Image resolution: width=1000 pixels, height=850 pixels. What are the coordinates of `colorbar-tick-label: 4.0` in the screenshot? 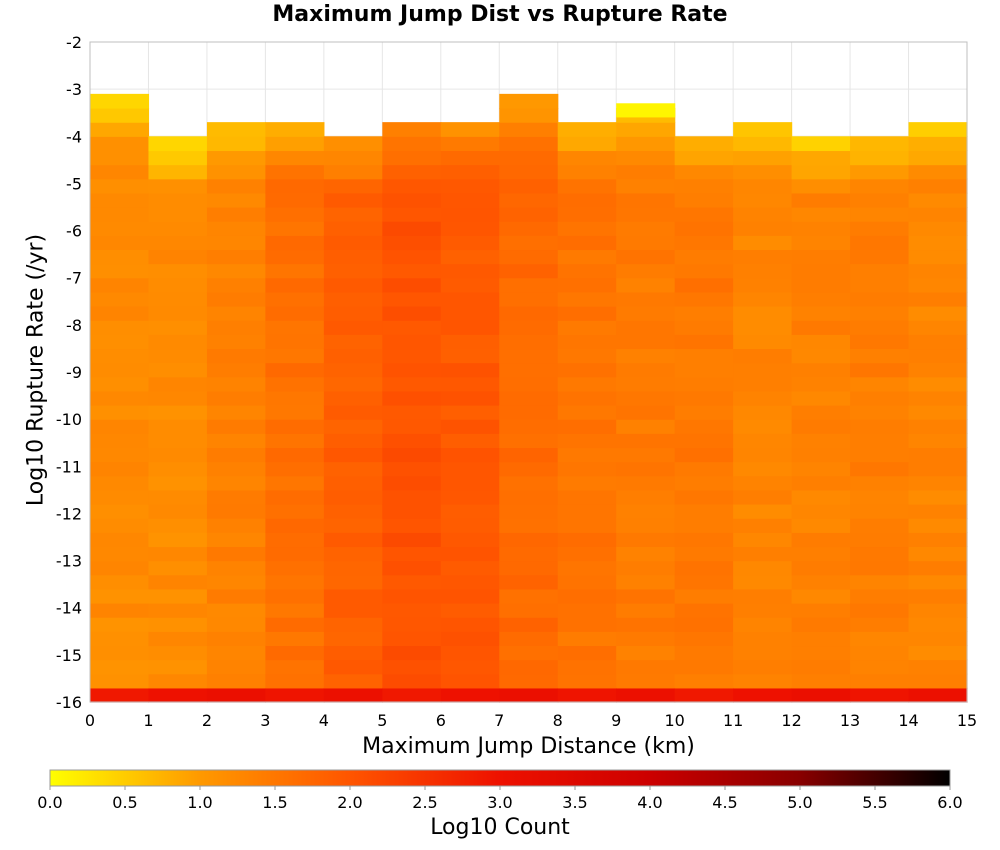 It's located at (649, 802).